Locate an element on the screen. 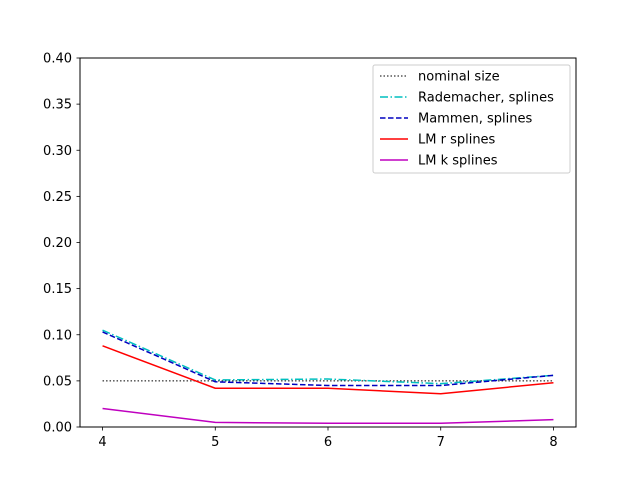  y-tick-label: 0.30 is located at coordinates (57, 151).